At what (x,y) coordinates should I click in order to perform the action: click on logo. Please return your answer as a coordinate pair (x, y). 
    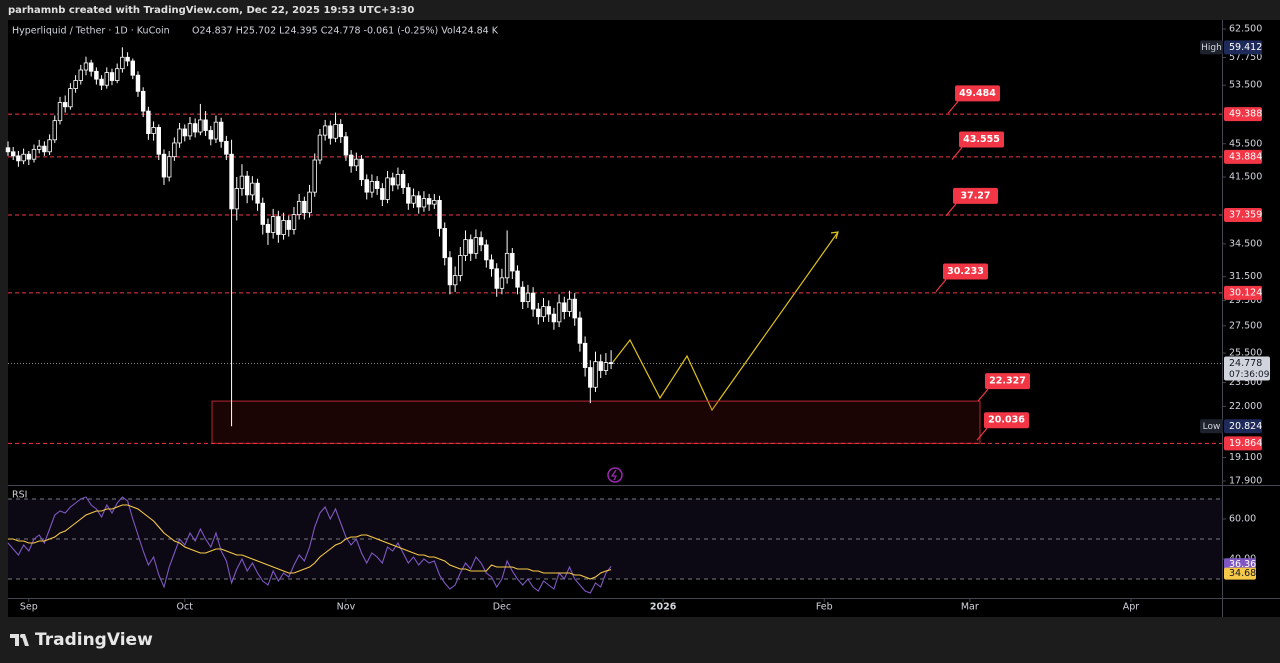
    Looking at the image, I should click on (19, 640).